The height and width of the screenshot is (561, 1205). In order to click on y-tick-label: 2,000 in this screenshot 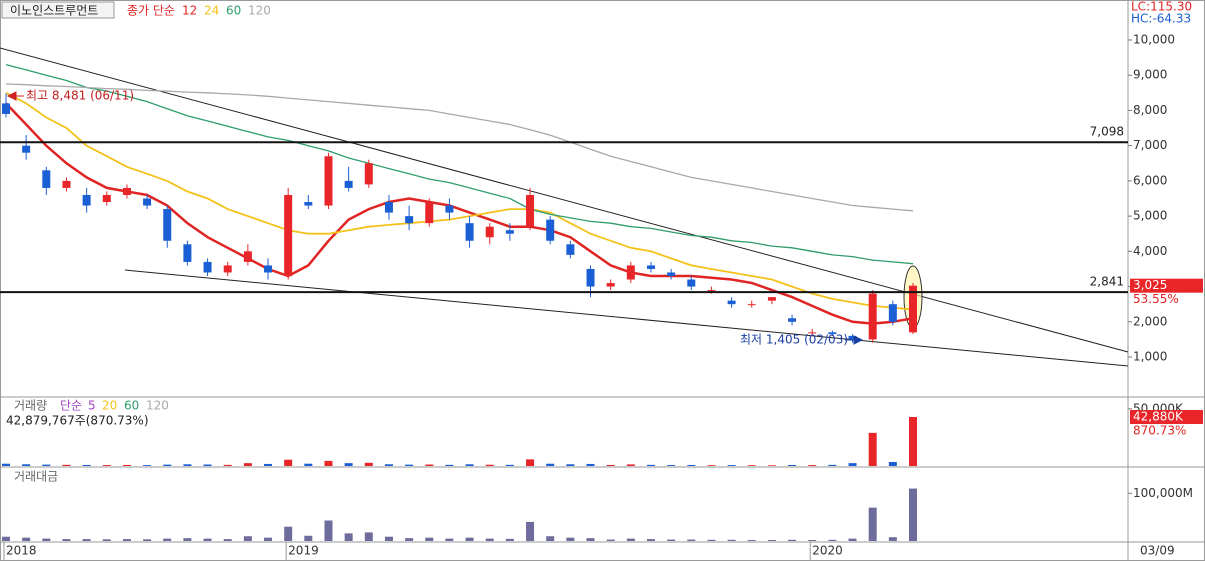, I will do `click(1150, 321)`.